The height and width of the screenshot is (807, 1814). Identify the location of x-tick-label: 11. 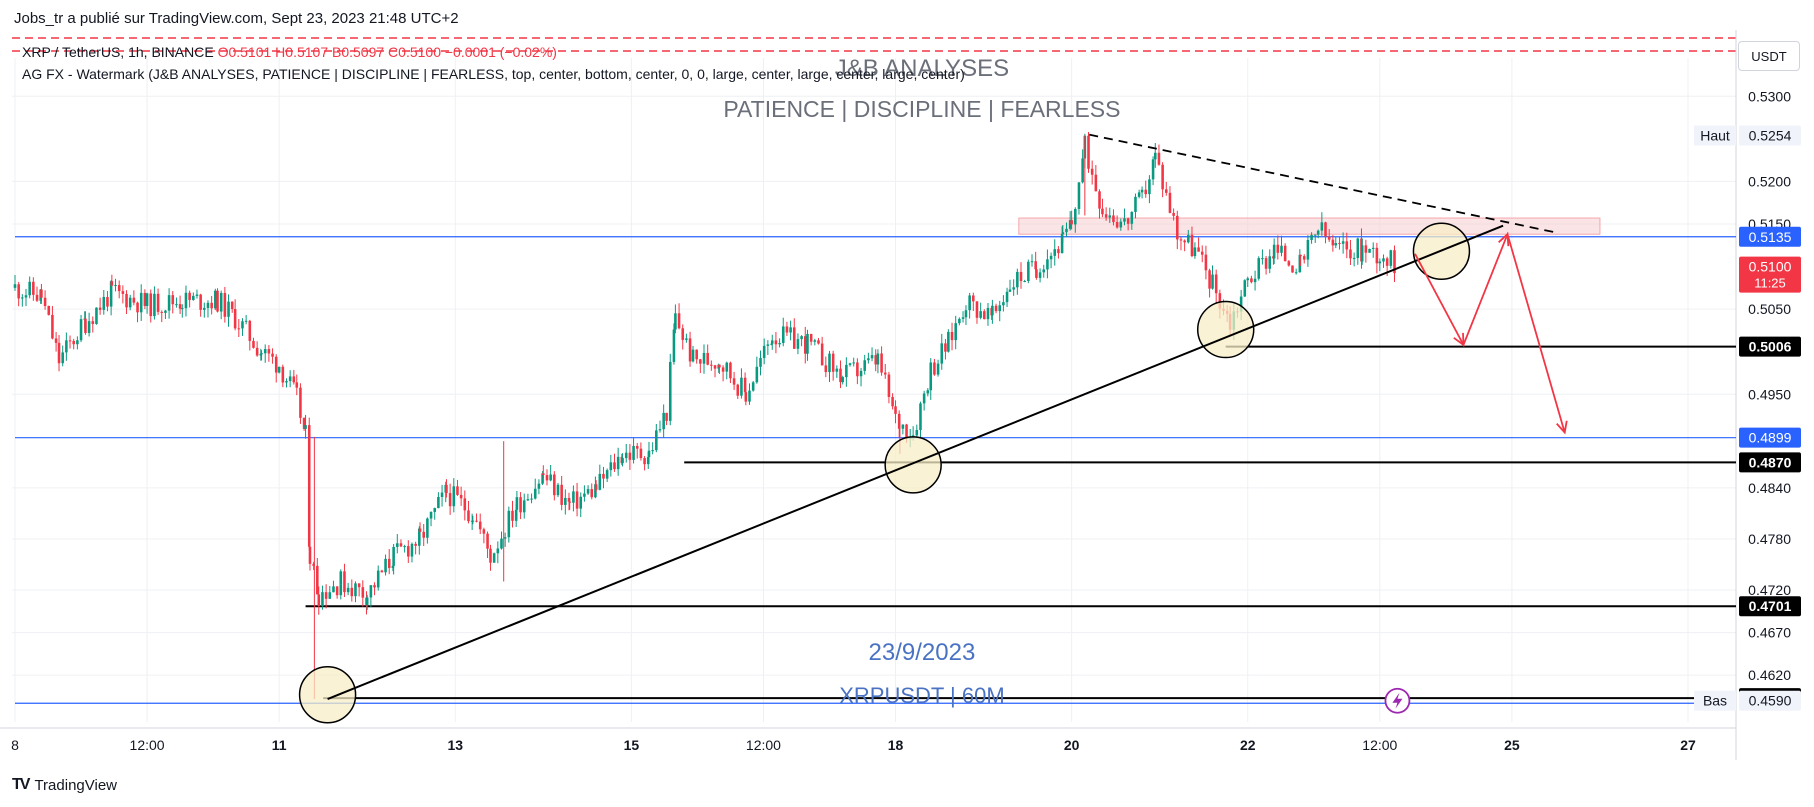
(279, 745).